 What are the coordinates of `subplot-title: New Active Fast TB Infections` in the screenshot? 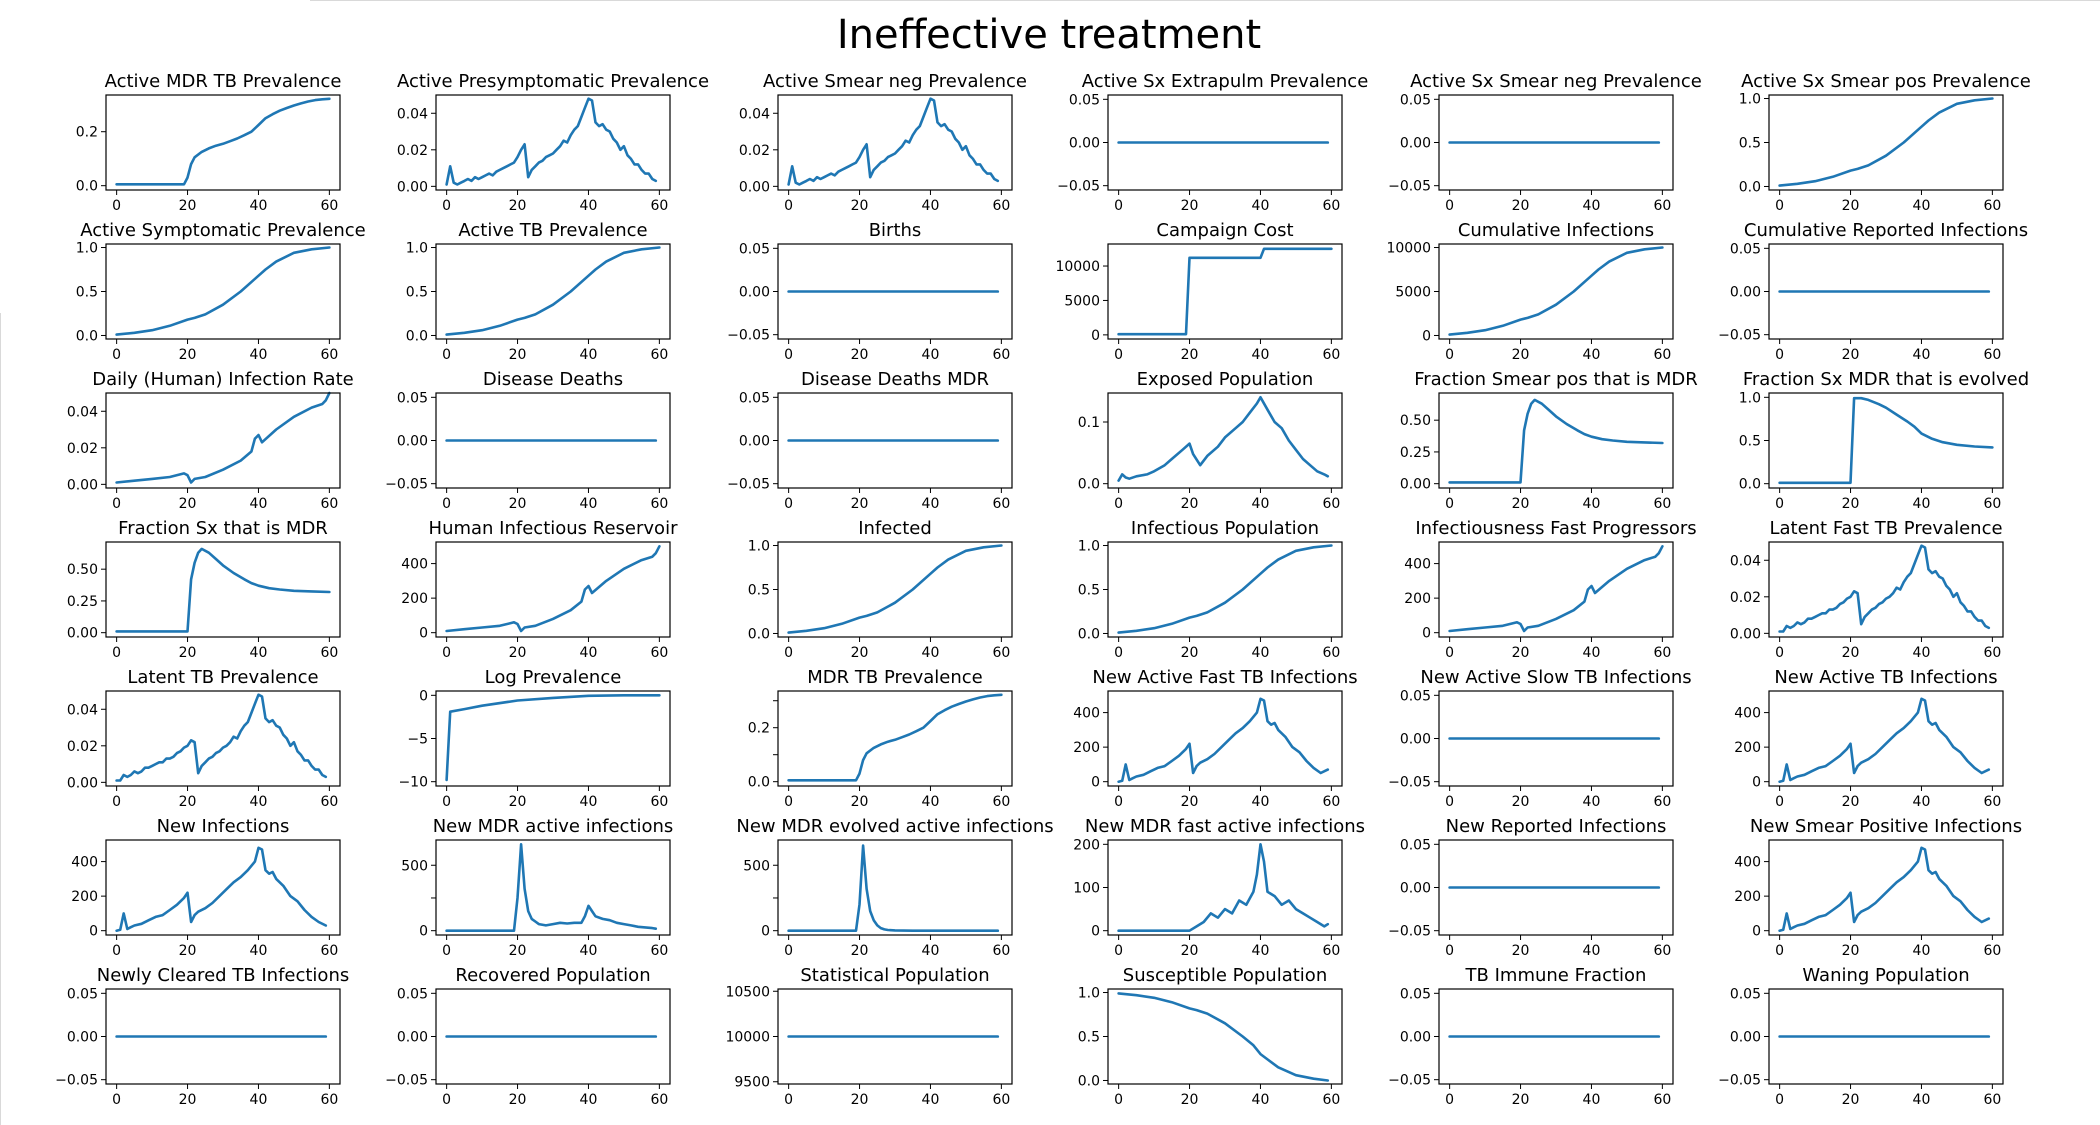 It's located at (1224, 677).